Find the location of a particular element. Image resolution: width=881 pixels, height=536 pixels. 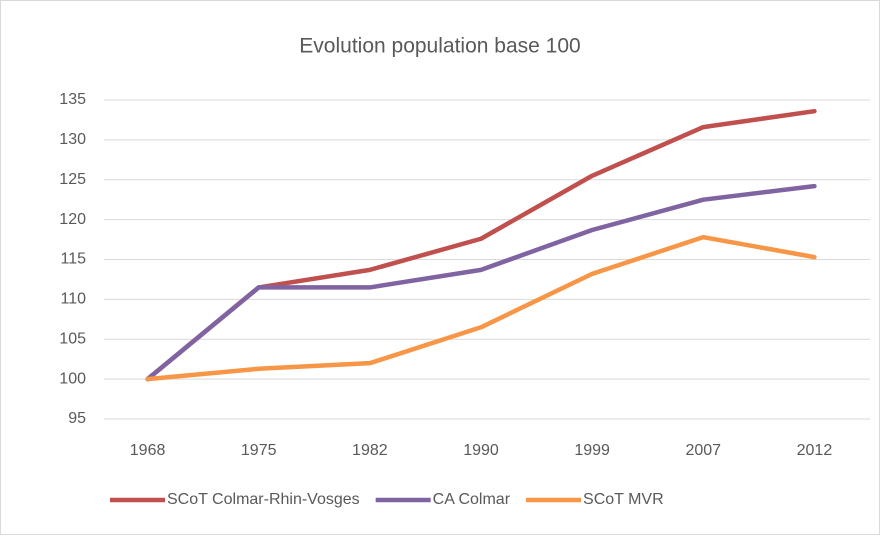

legend-label: SCoT MVR is located at coordinates (623, 499).